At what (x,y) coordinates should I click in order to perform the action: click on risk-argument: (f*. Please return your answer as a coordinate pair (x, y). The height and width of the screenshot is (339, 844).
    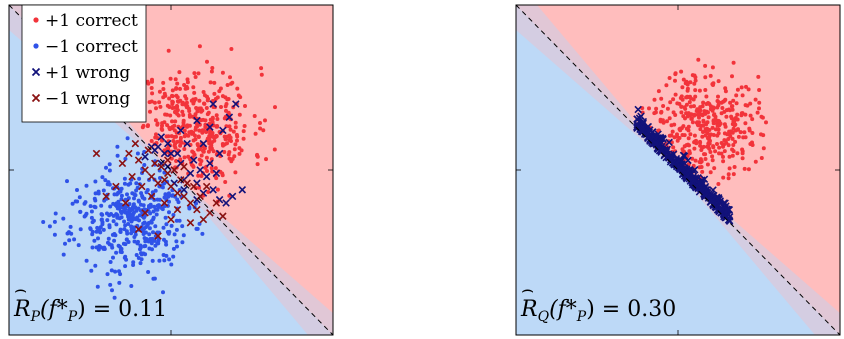
    Looking at the image, I should click on (54, 309).